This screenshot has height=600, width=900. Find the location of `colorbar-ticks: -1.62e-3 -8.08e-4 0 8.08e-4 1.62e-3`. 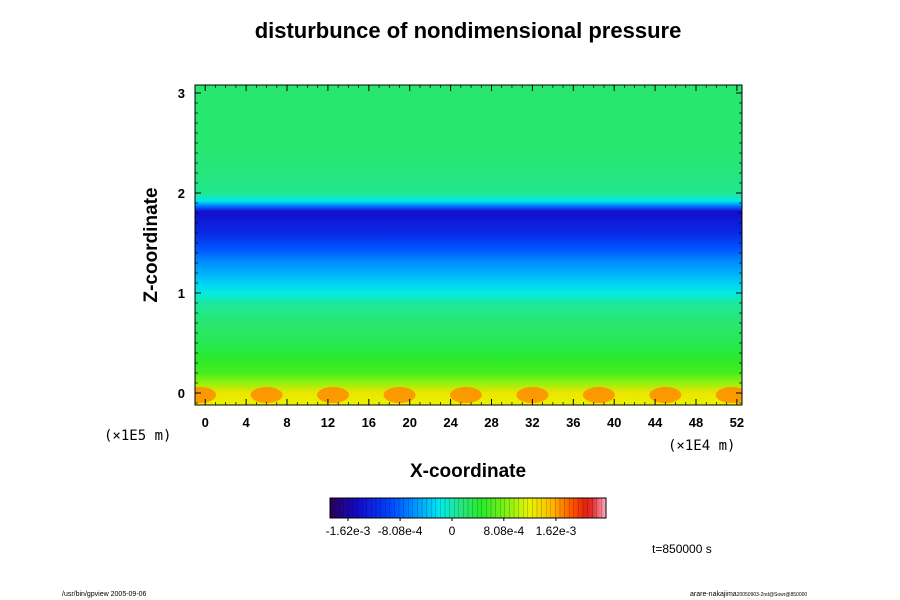

colorbar-ticks: -1.62e-3 -8.08e-4 0 8.08e-4 1.62e-3 is located at coordinates (451, 528).